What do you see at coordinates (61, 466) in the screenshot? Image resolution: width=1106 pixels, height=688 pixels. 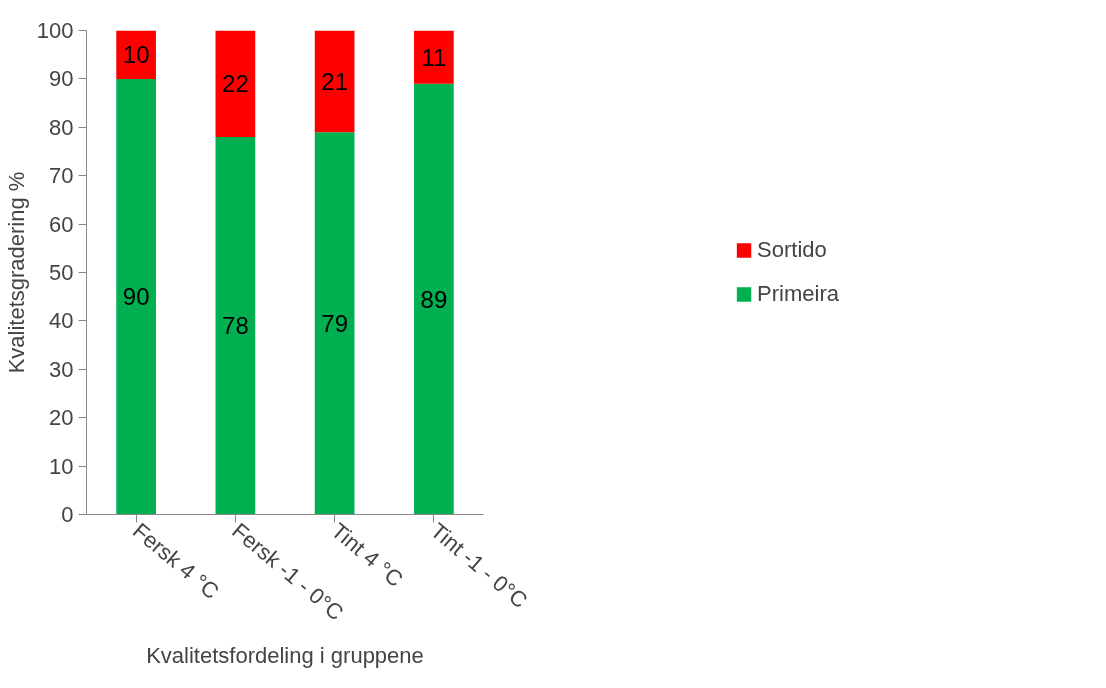 I see `y-tick-label: 10` at bounding box center [61, 466].